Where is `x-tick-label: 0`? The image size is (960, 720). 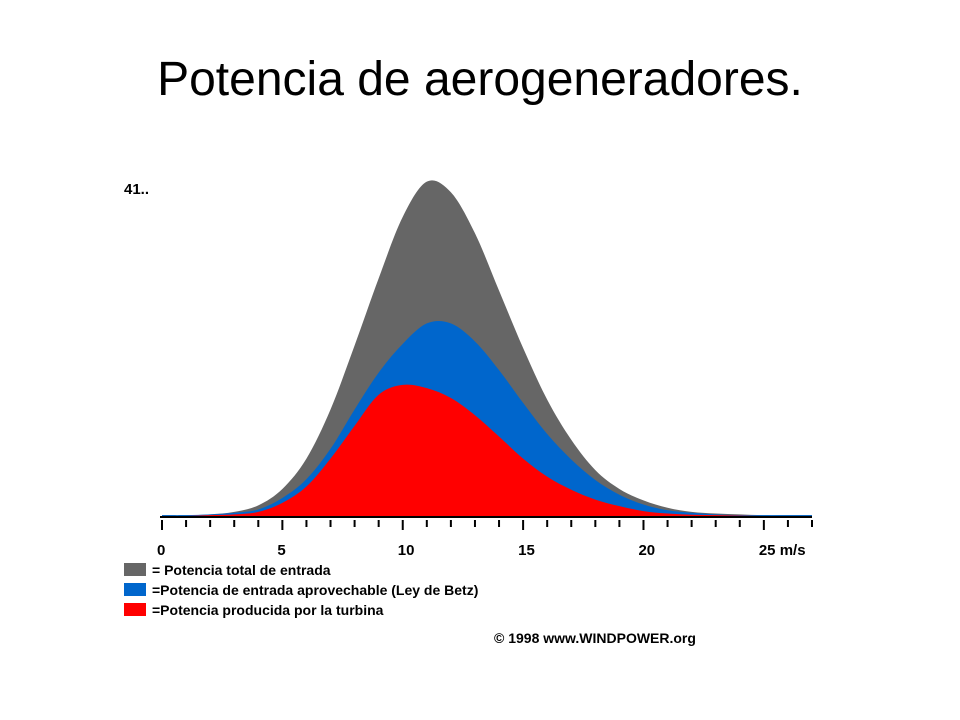 x-tick-label: 0 is located at coordinates (161, 550).